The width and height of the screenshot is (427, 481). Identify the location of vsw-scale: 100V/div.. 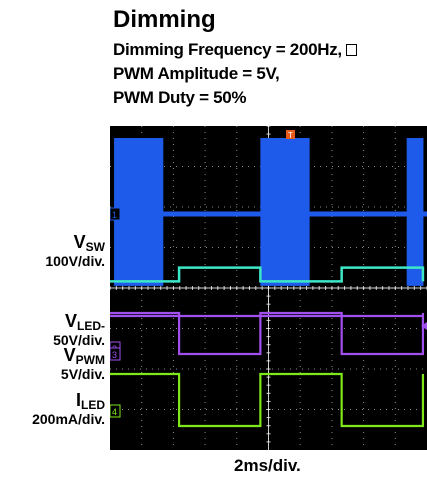
(75, 261).